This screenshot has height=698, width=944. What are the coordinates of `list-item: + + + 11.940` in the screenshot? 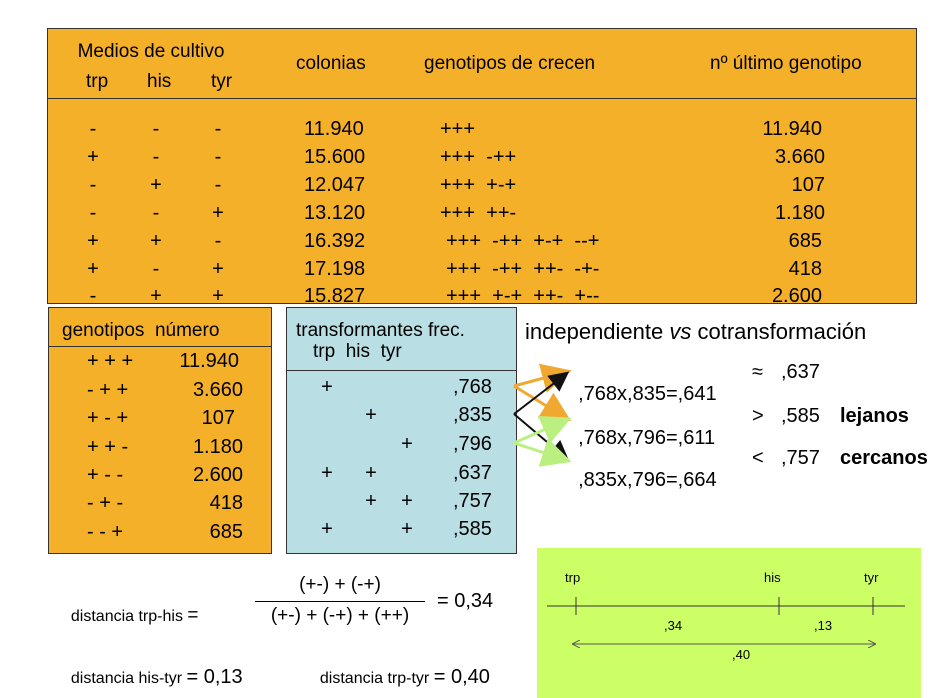 It's located at (160, 364).